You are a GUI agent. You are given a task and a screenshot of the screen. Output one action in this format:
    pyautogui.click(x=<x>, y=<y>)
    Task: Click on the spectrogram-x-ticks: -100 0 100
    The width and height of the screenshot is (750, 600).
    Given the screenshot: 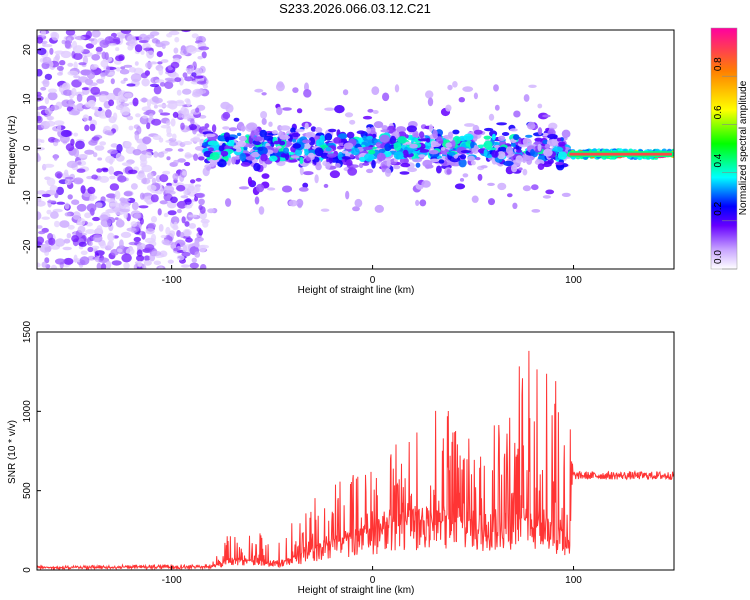 What is the action you would take?
    pyautogui.click(x=372, y=275)
    